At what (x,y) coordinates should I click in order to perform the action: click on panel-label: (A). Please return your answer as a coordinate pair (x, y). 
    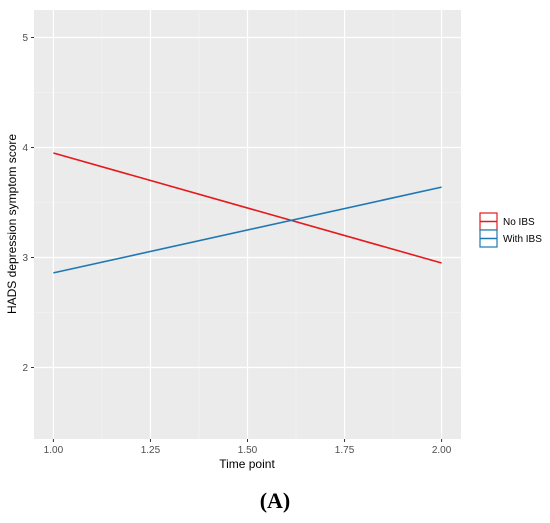
    Looking at the image, I should click on (275, 500).